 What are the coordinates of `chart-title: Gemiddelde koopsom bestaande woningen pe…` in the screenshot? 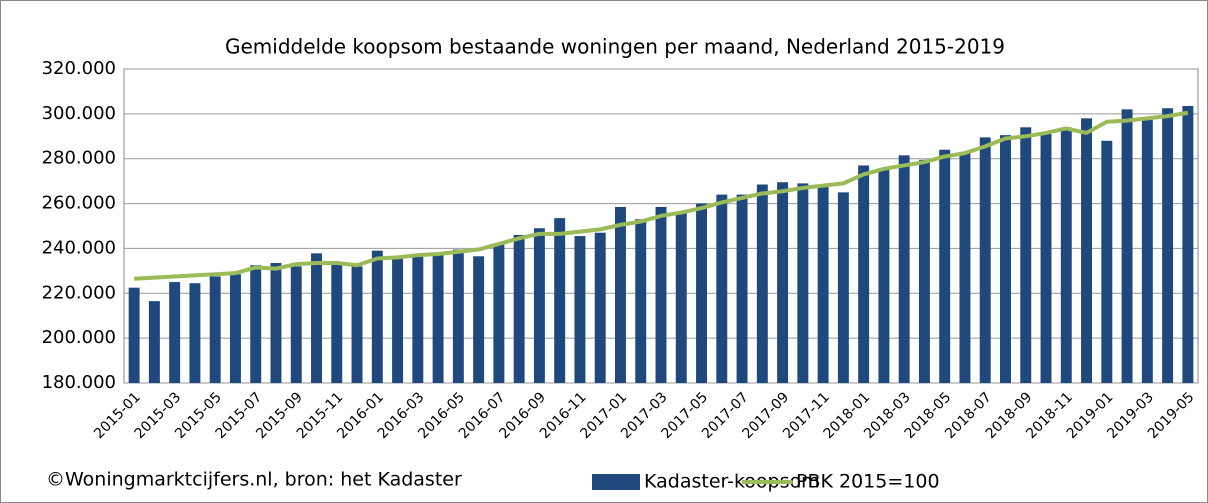 It's located at (615, 47).